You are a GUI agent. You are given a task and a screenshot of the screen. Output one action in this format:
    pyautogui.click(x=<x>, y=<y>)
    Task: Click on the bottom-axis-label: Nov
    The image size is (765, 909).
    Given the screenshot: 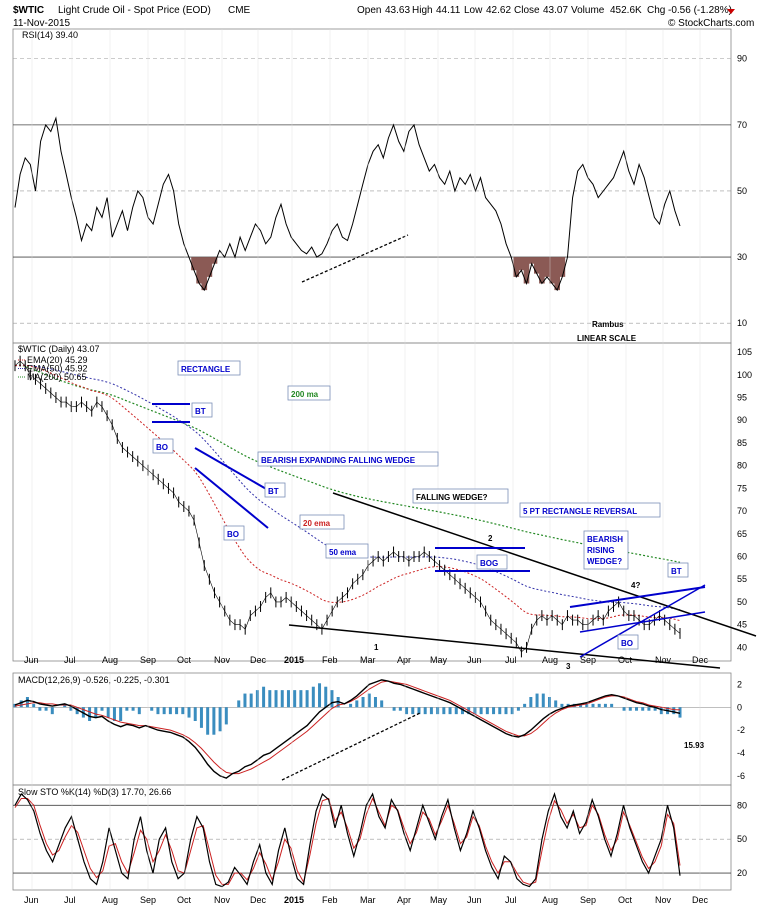 What is the action you would take?
    pyautogui.click(x=222, y=900)
    